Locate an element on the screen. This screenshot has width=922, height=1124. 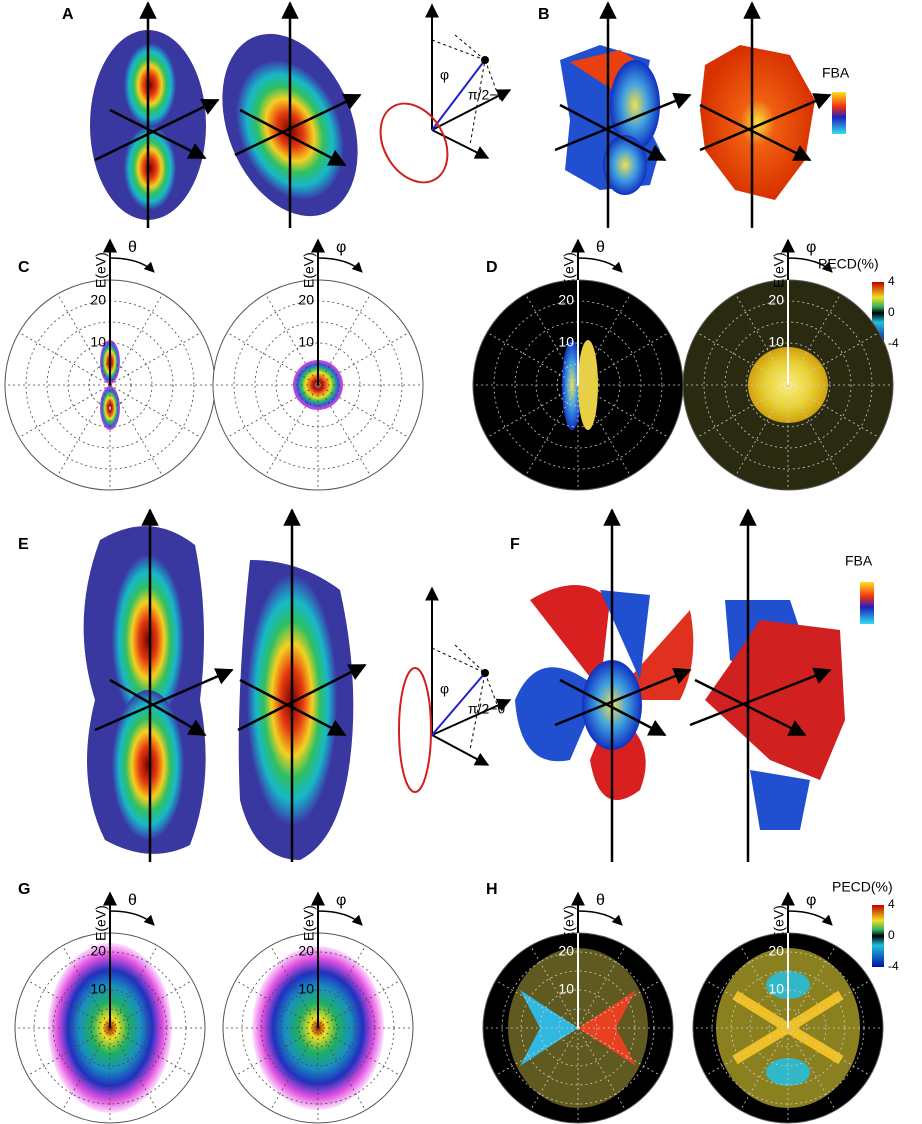
panel-label: B is located at coordinates (544, 14).